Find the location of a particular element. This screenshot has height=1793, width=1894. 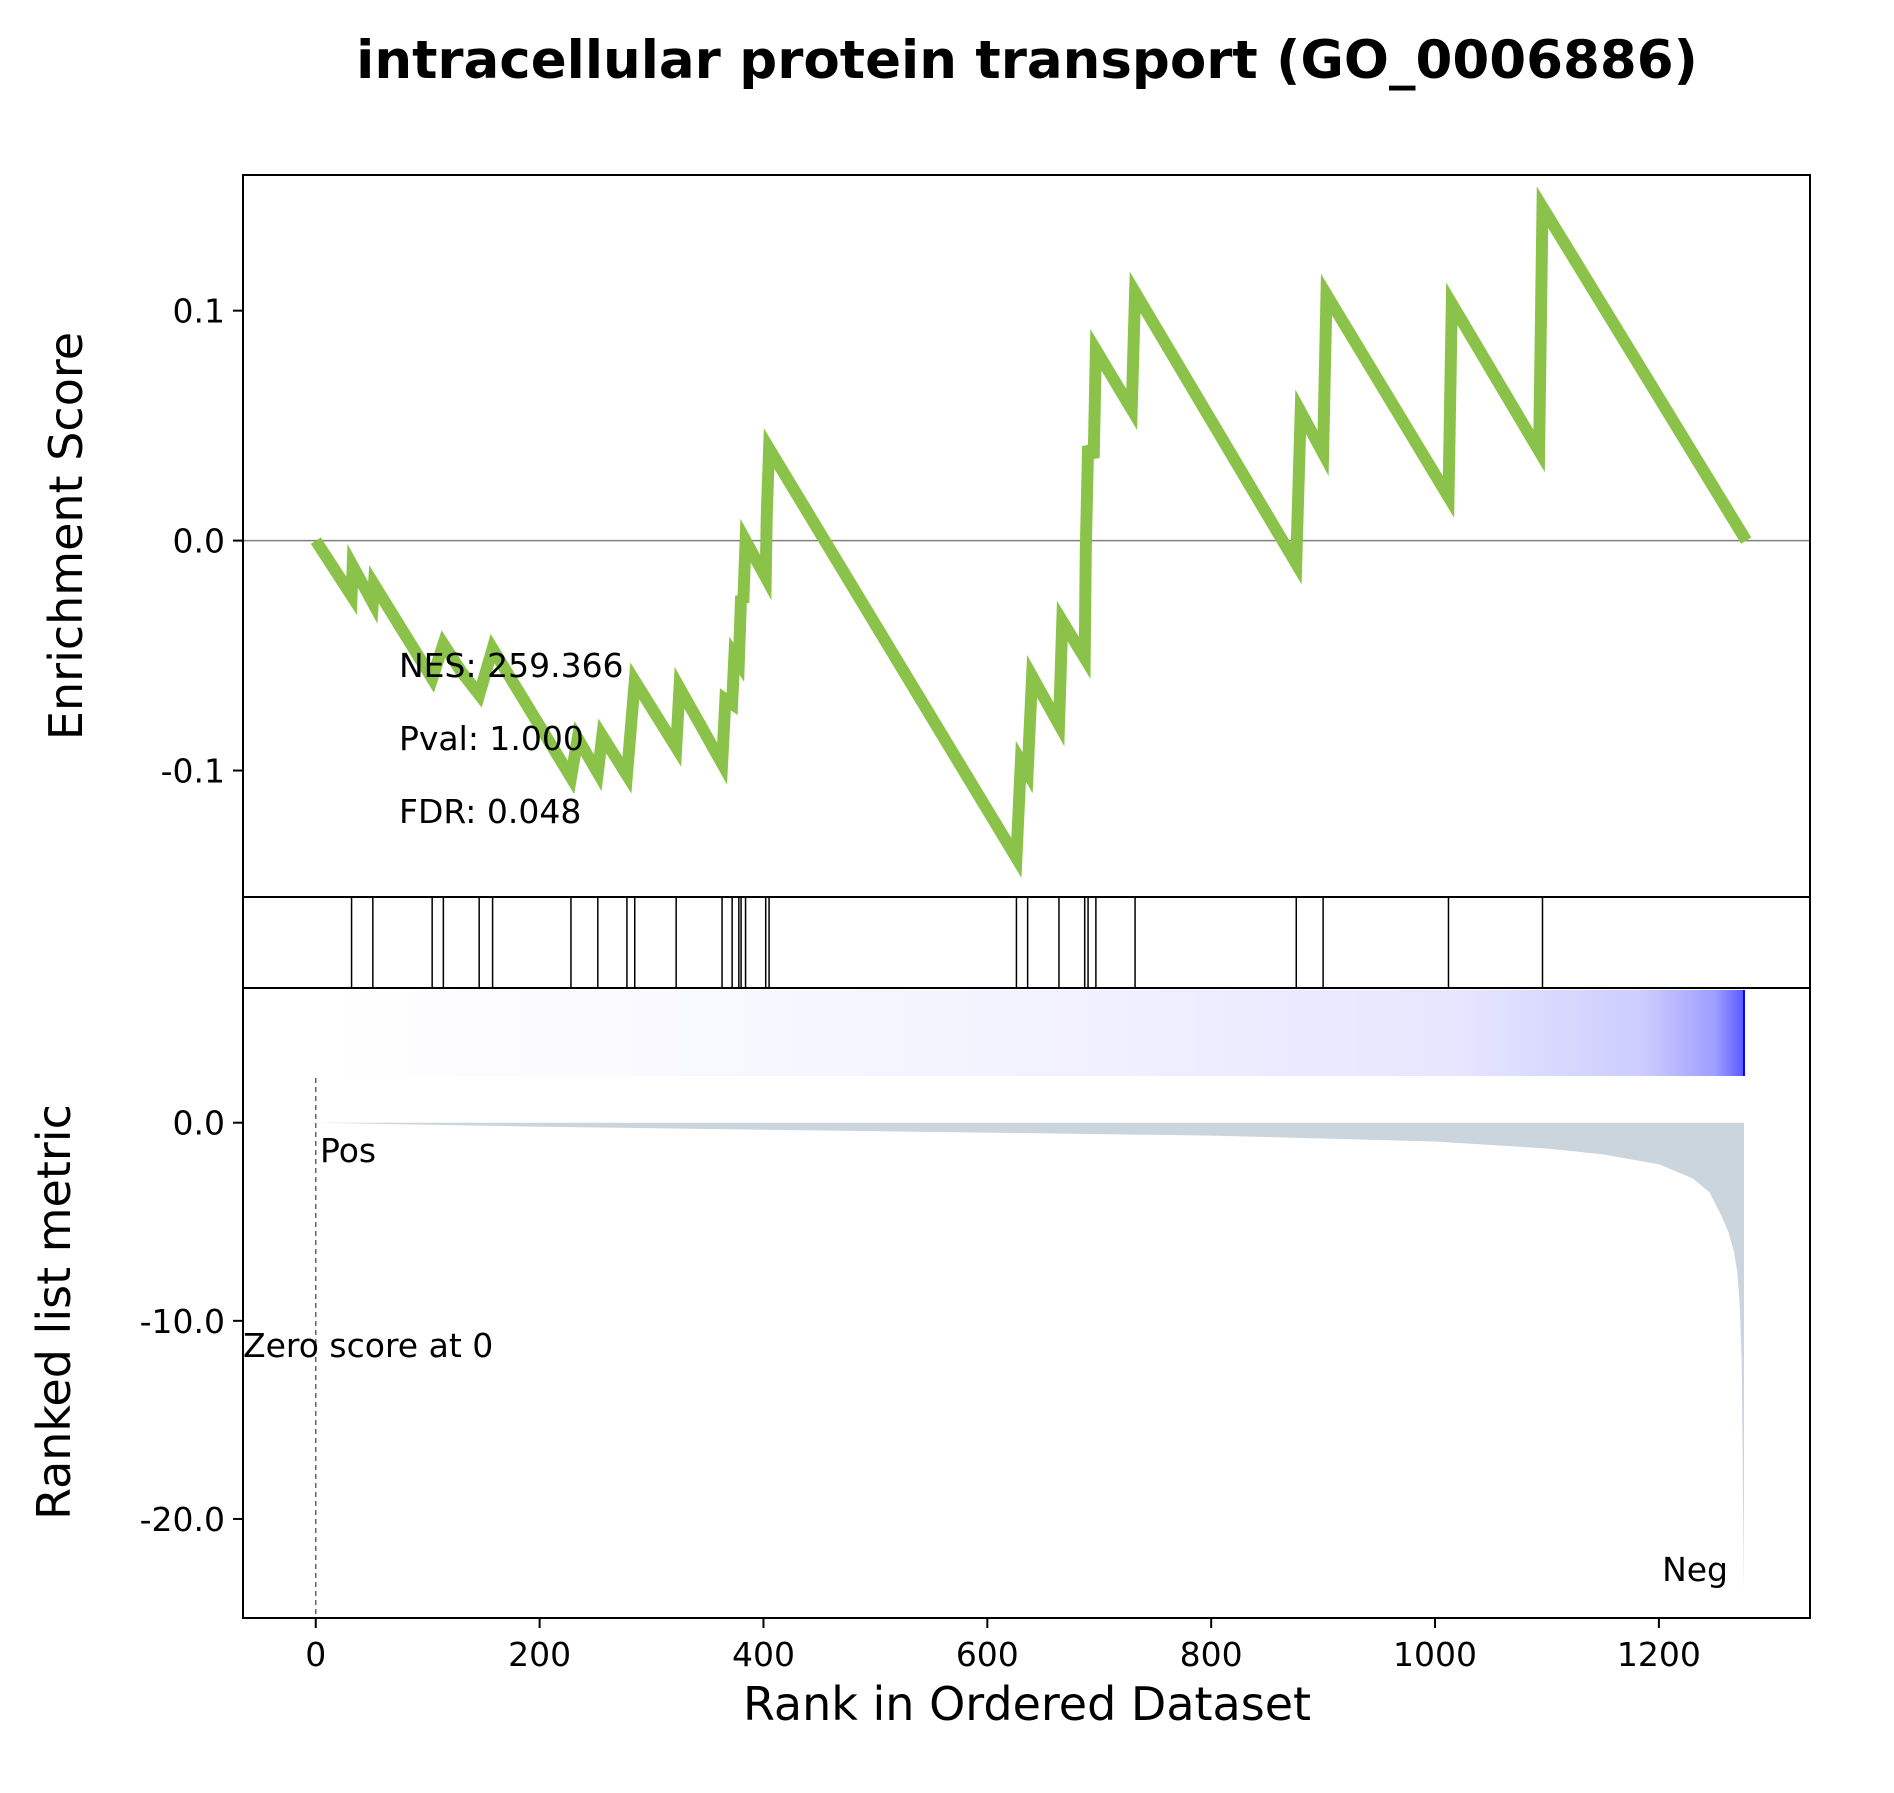

es-y-tick-label: 0.1 is located at coordinates (199, 311).